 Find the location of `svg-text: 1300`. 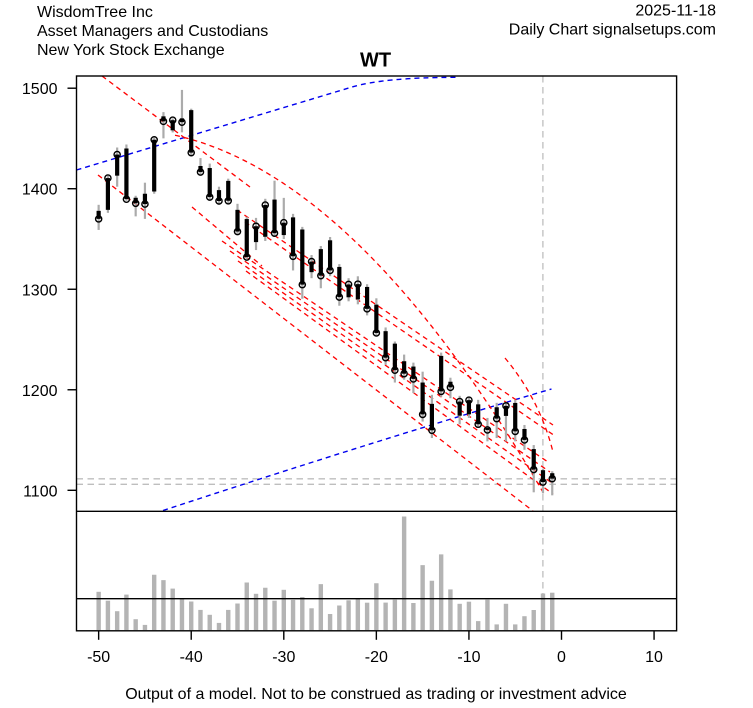

svg-text: 1300 is located at coordinates (40, 290).